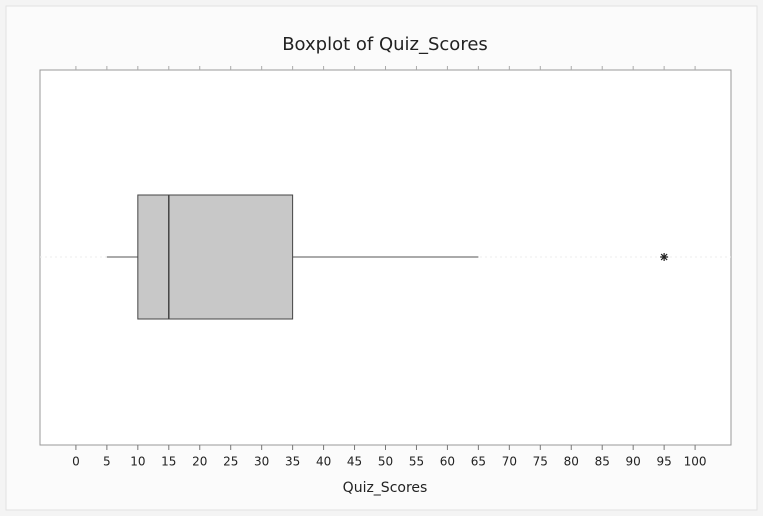  What do you see at coordinates (230, 462) in the screenshot?
I see `x-tick-label: 25` at bounding box center [230, 462].